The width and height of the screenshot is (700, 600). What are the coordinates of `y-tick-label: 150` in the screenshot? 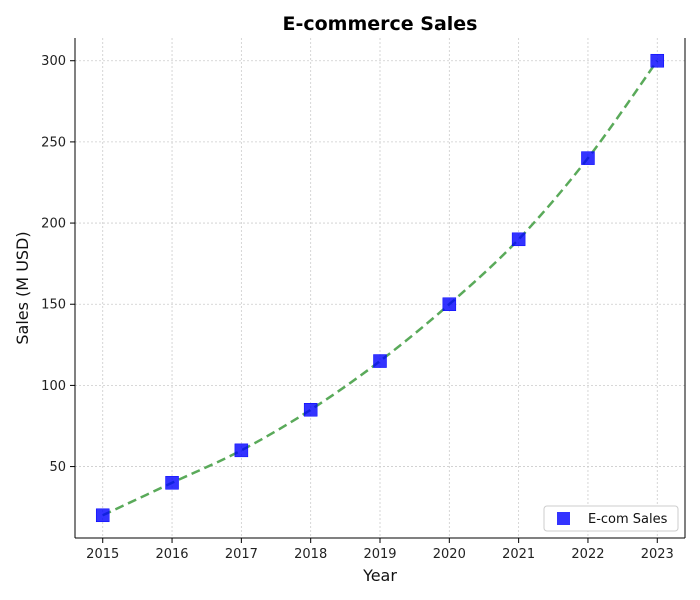 It's located at (53, 305).